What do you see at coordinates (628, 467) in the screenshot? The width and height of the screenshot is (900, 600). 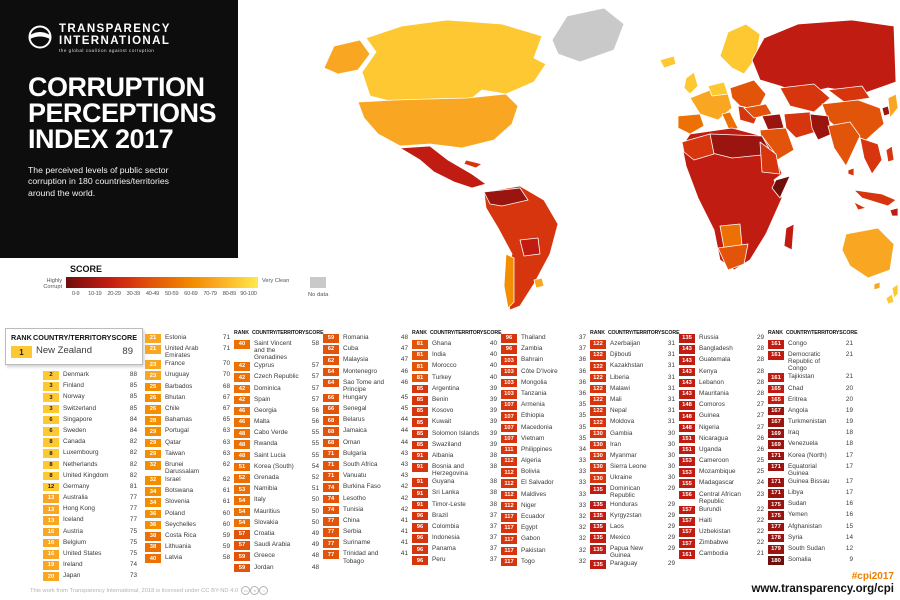 I see `country-name: Sierra Leone` at bounding box center [628, 467].